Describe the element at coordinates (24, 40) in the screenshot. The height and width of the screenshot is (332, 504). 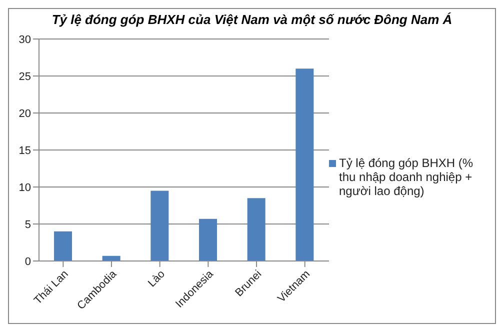
I see `y-tick-label: 30` at that location.